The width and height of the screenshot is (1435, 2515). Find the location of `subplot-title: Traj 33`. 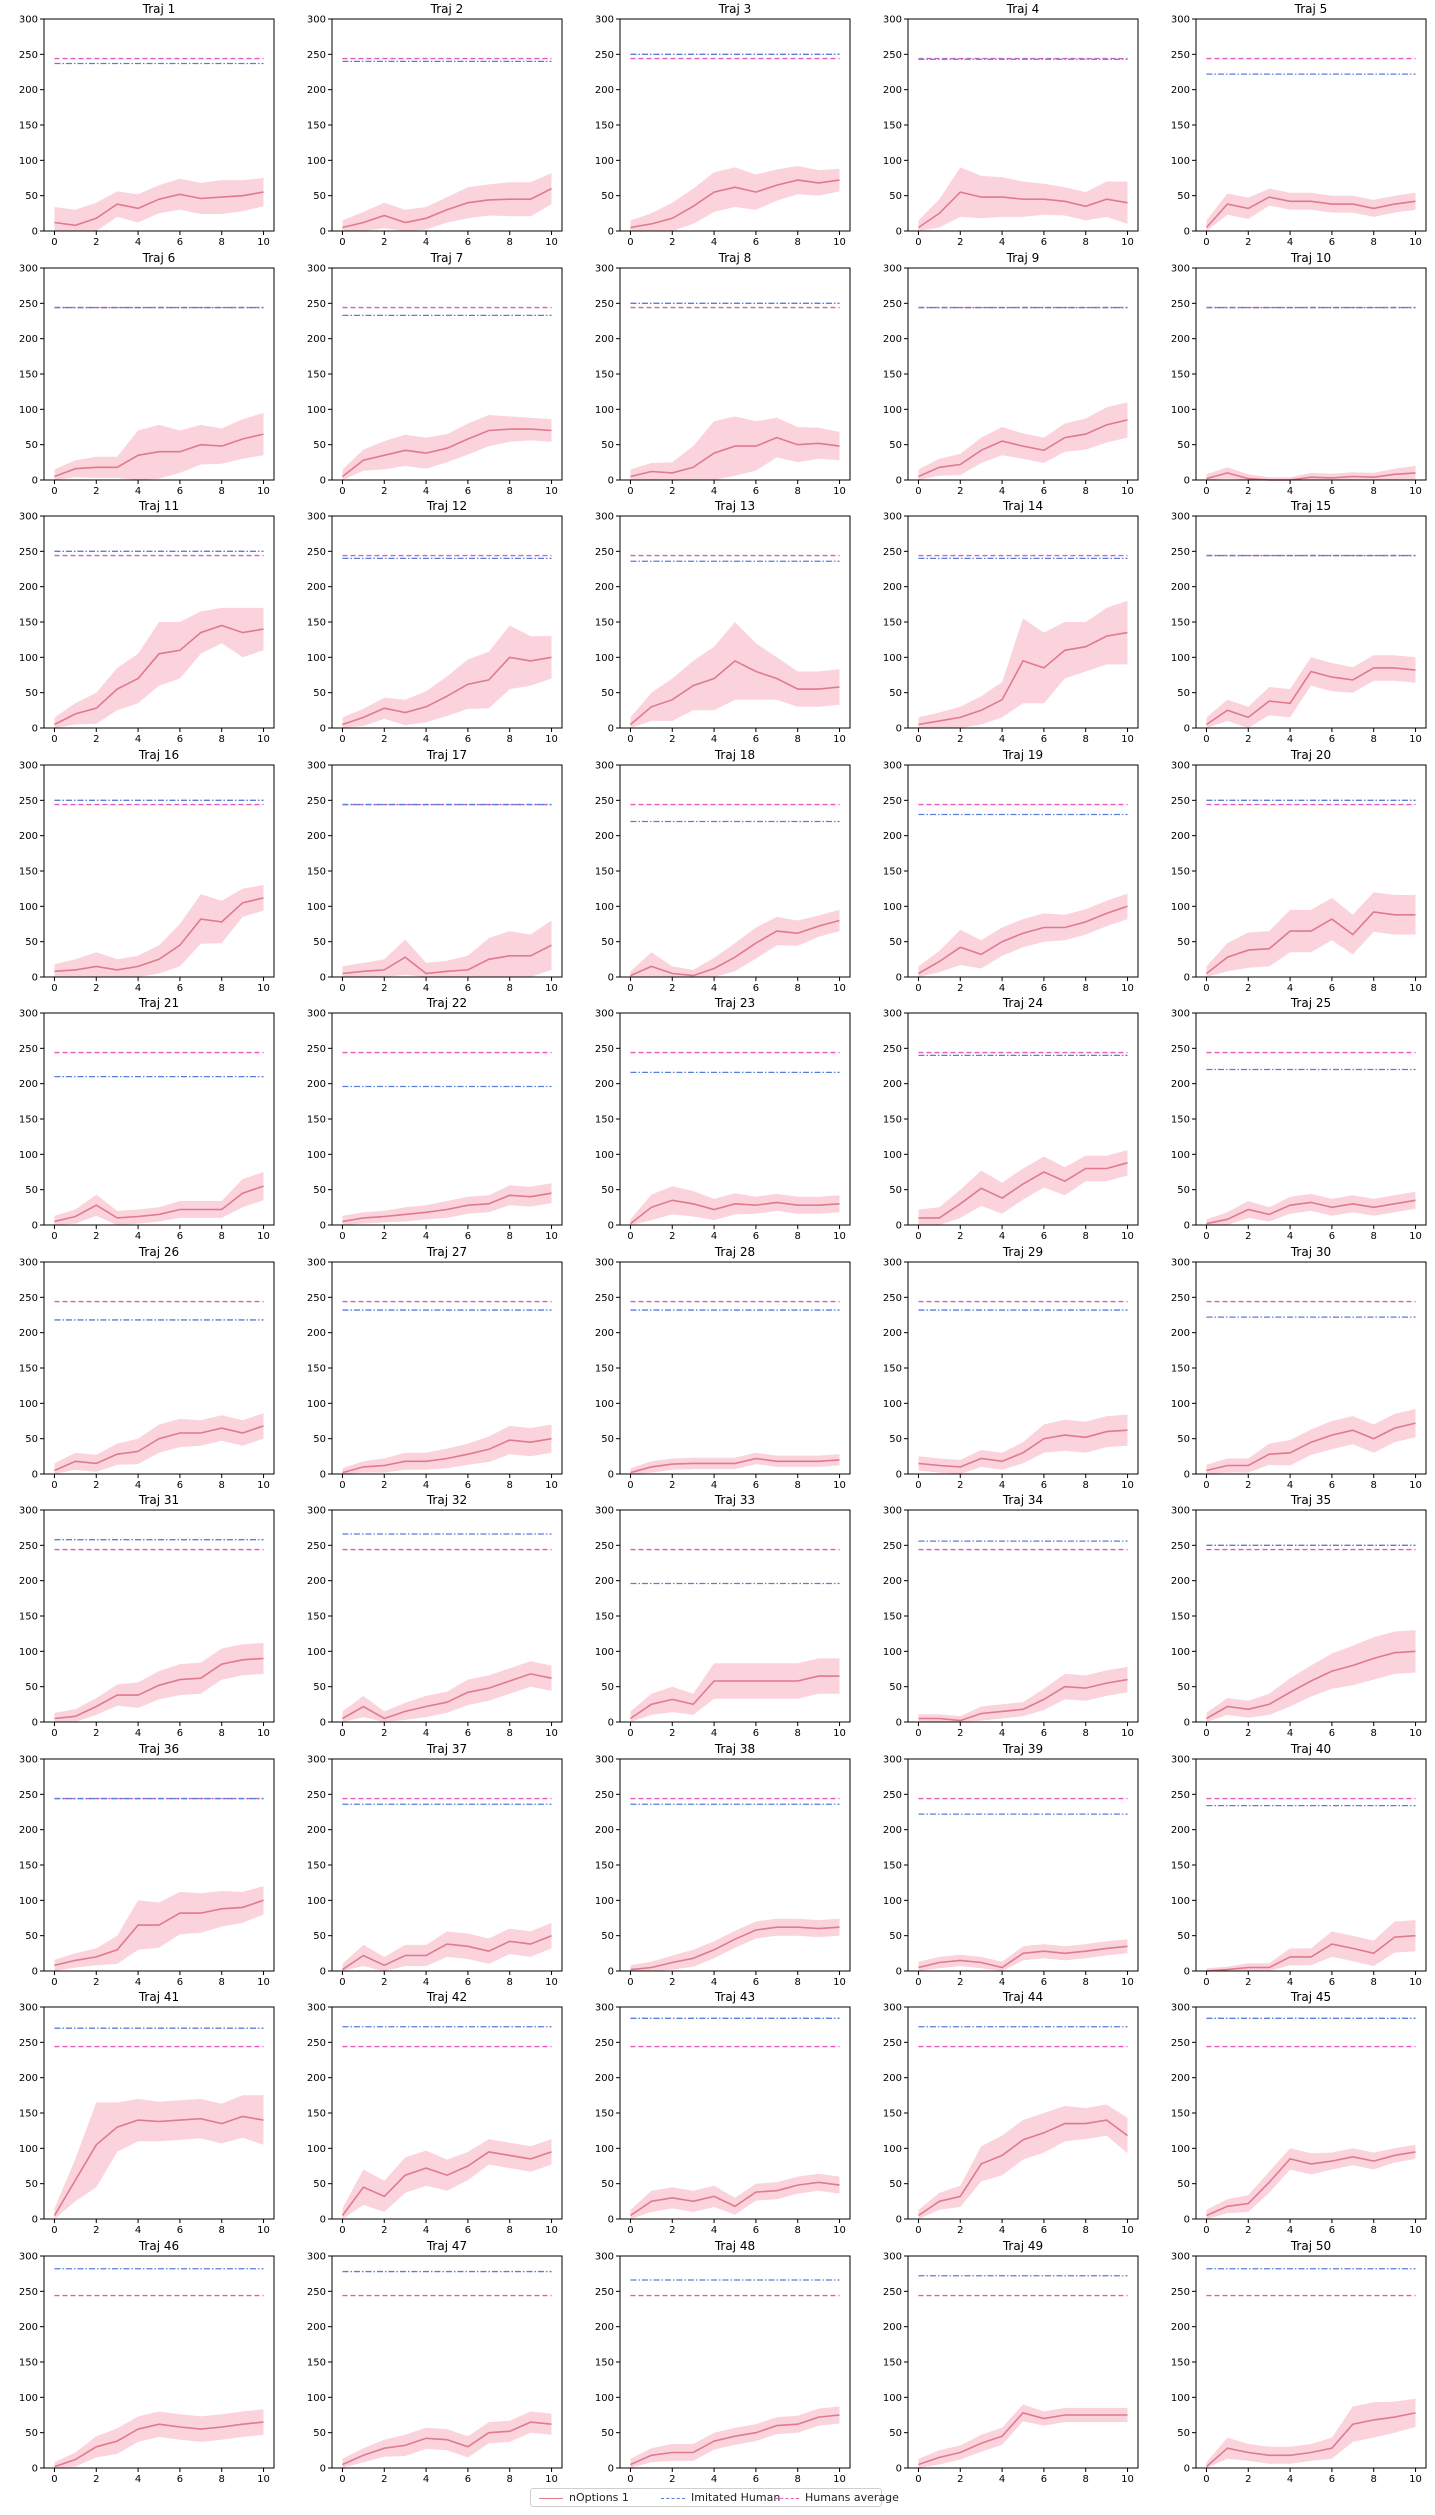

subplot-title: Traj 33 is located at coordinates (734, 1500).